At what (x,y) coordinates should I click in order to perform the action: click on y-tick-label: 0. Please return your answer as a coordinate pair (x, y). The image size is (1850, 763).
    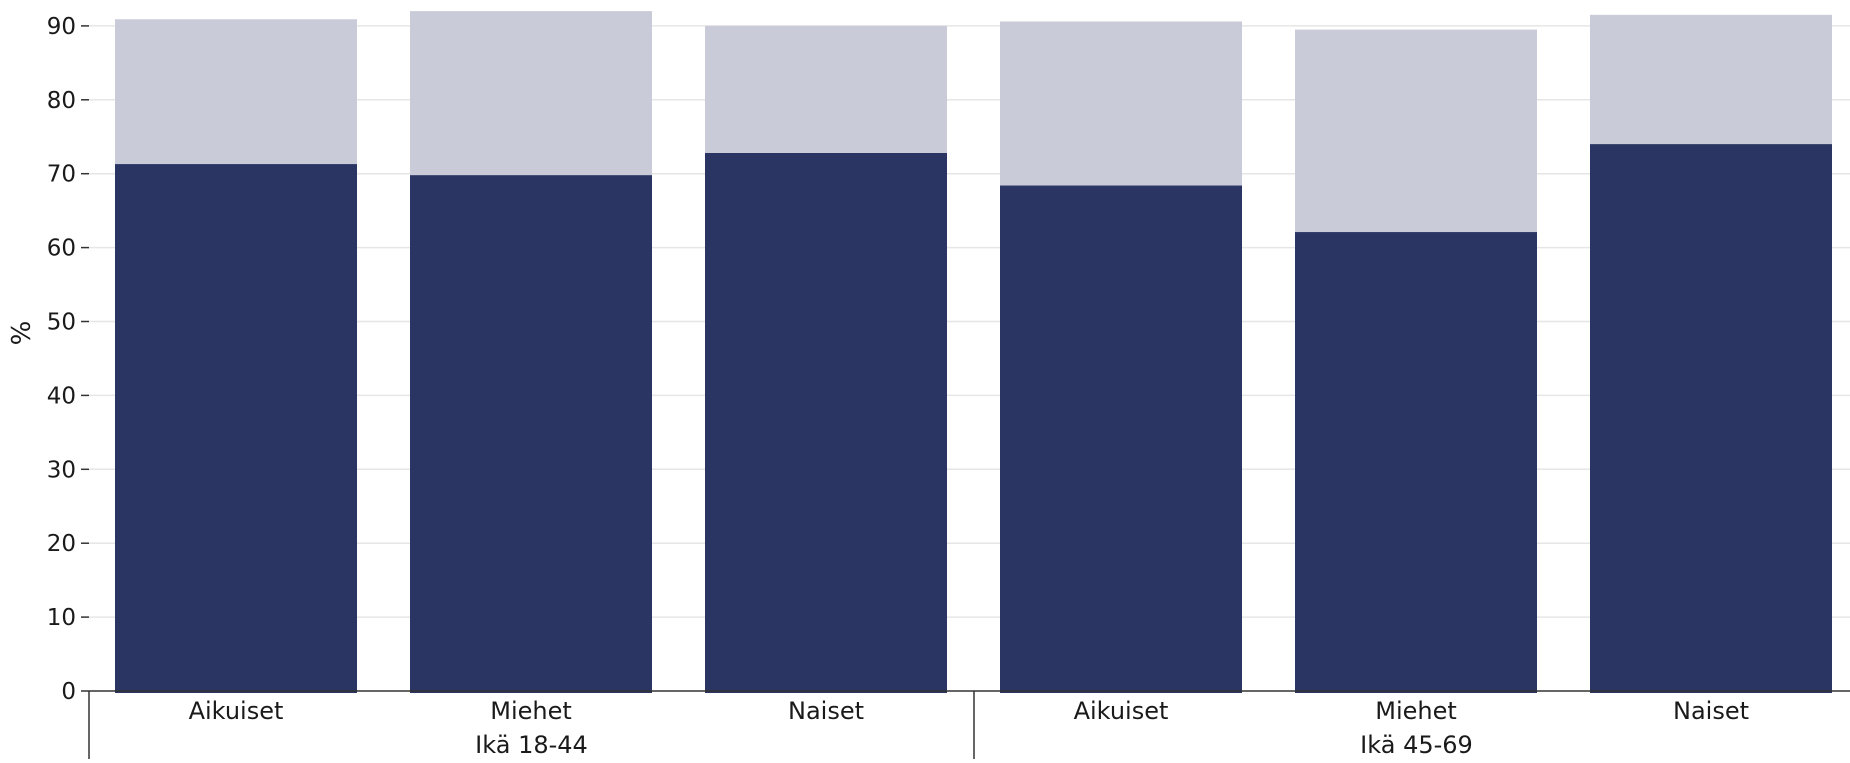
    Looking at the image, I should click on (68, 692).